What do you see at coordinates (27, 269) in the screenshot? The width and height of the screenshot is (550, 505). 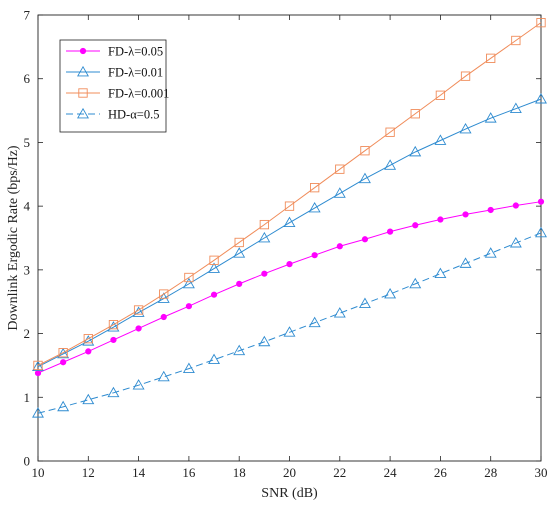 I see `y-tick-label: 3` at bounding box center [27, 269].